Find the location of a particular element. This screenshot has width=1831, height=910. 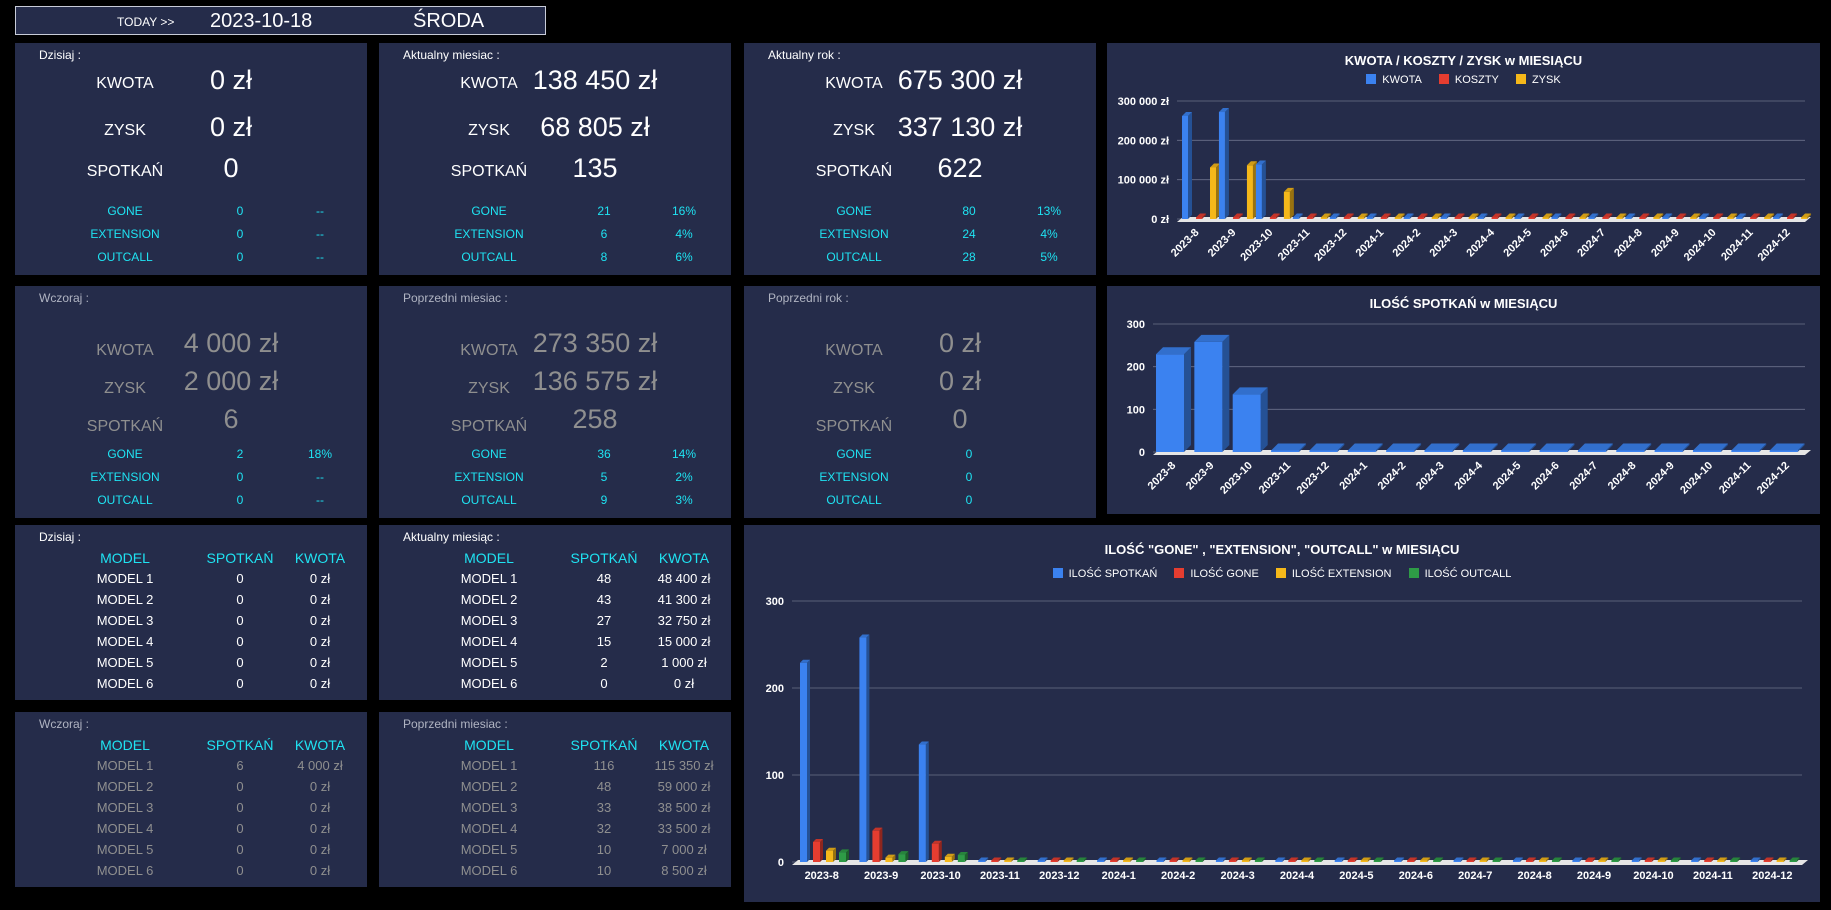

stat-row: OUTCALL 0 -- is located at coordinates (191, 258).